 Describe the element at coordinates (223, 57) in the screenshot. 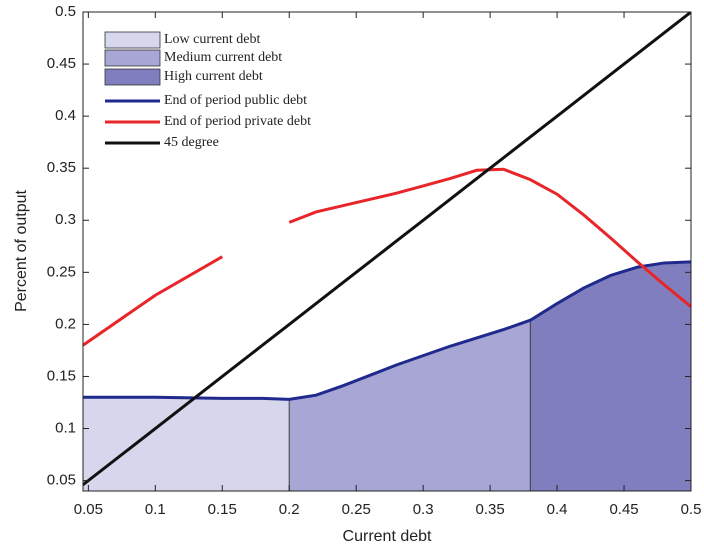

I see `legend-label: Medium current debt` at that location.